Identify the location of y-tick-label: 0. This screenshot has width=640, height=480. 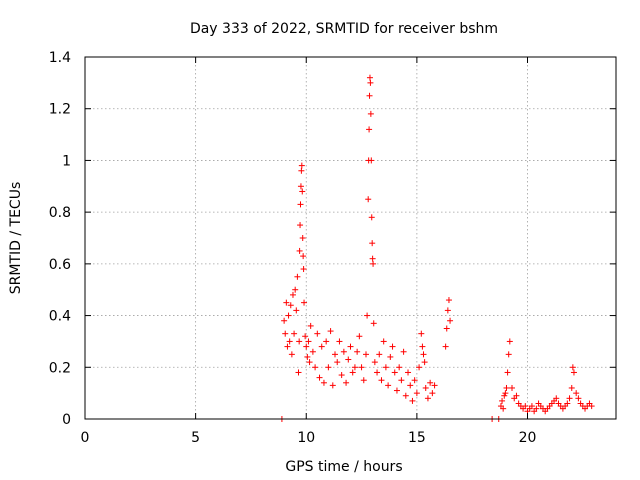
(66, 420).